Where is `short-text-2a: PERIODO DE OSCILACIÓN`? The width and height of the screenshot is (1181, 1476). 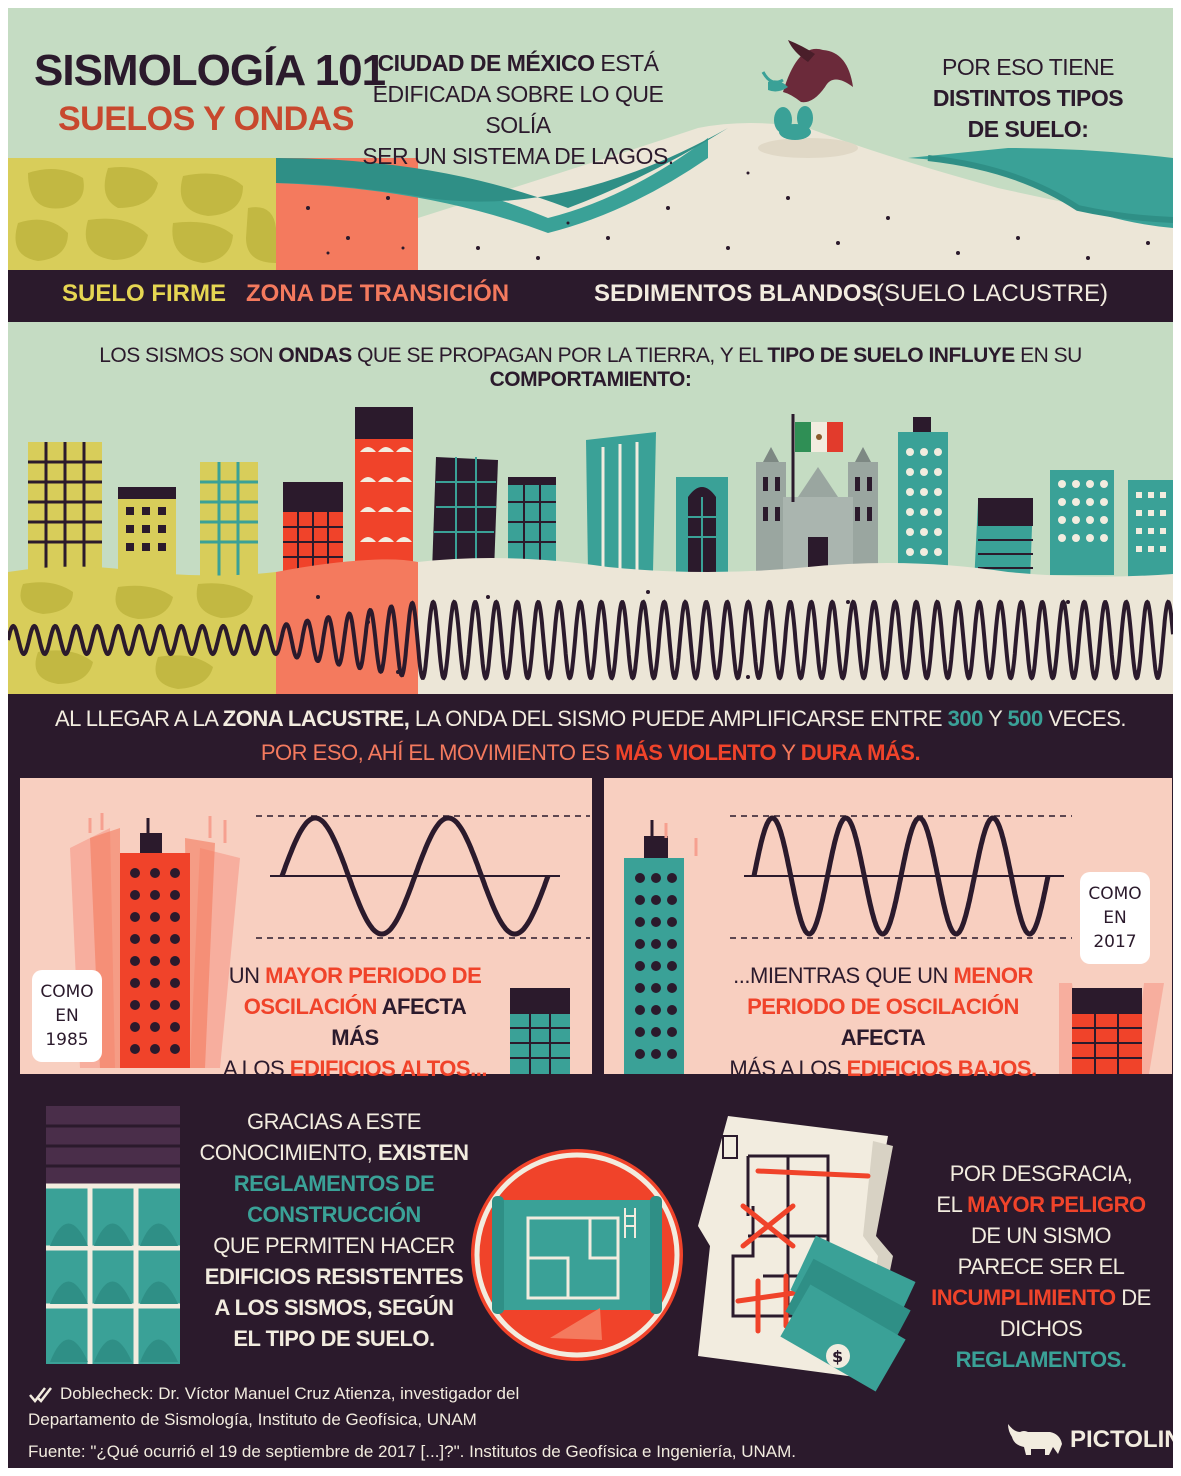
short-text-2a: PERIODO DE OSCILACIÓN is located at coordinates (883, 1006).